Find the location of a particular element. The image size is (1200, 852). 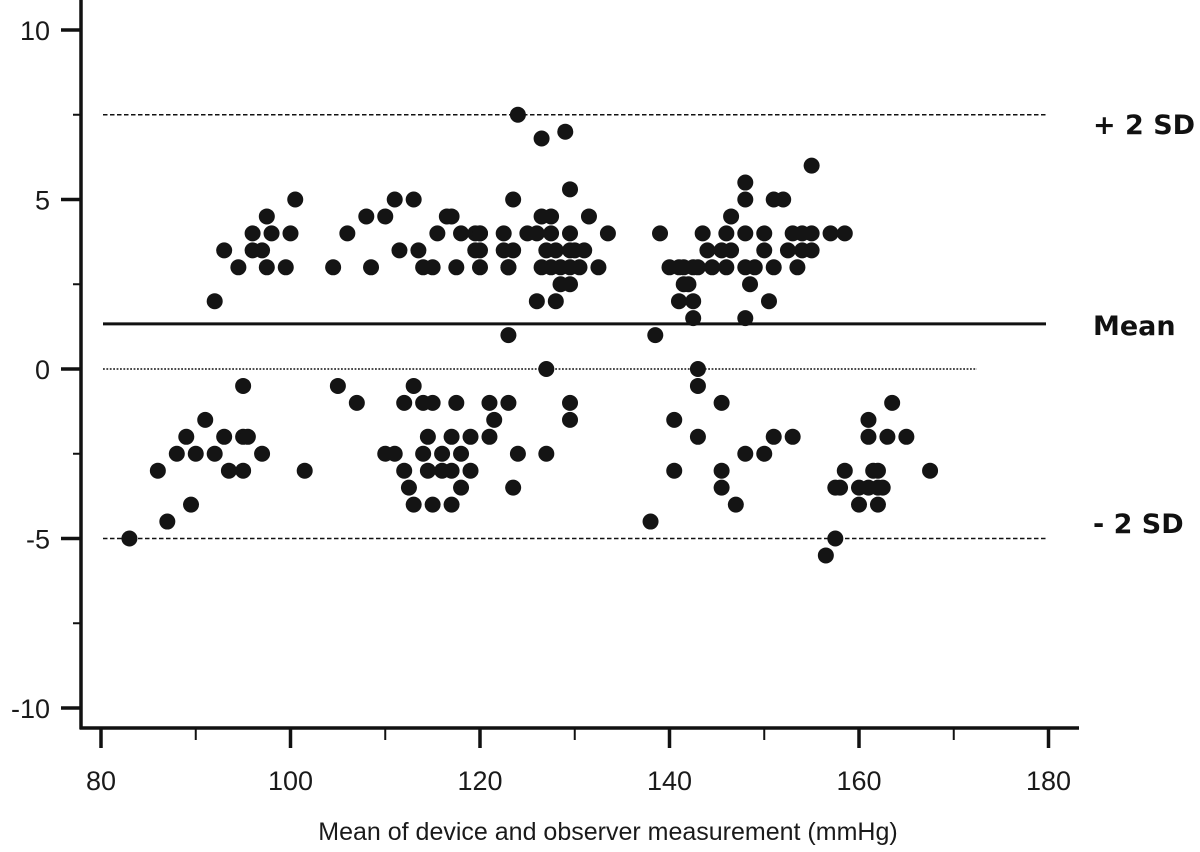

x-ticks: 80 100 120 140 160 180 is located at coordinates (578, 762).